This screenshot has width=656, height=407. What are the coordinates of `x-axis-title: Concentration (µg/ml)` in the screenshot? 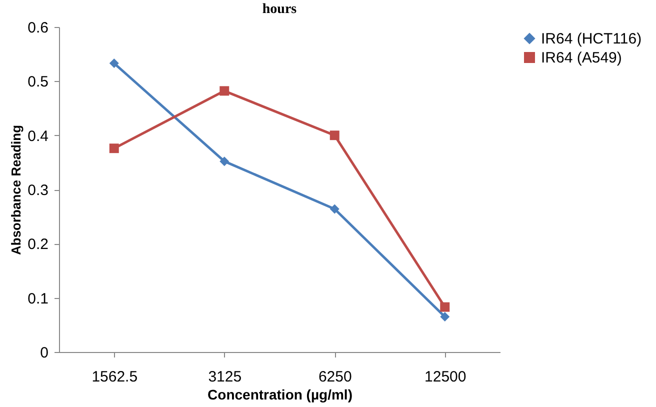 It's located at (280, 394).